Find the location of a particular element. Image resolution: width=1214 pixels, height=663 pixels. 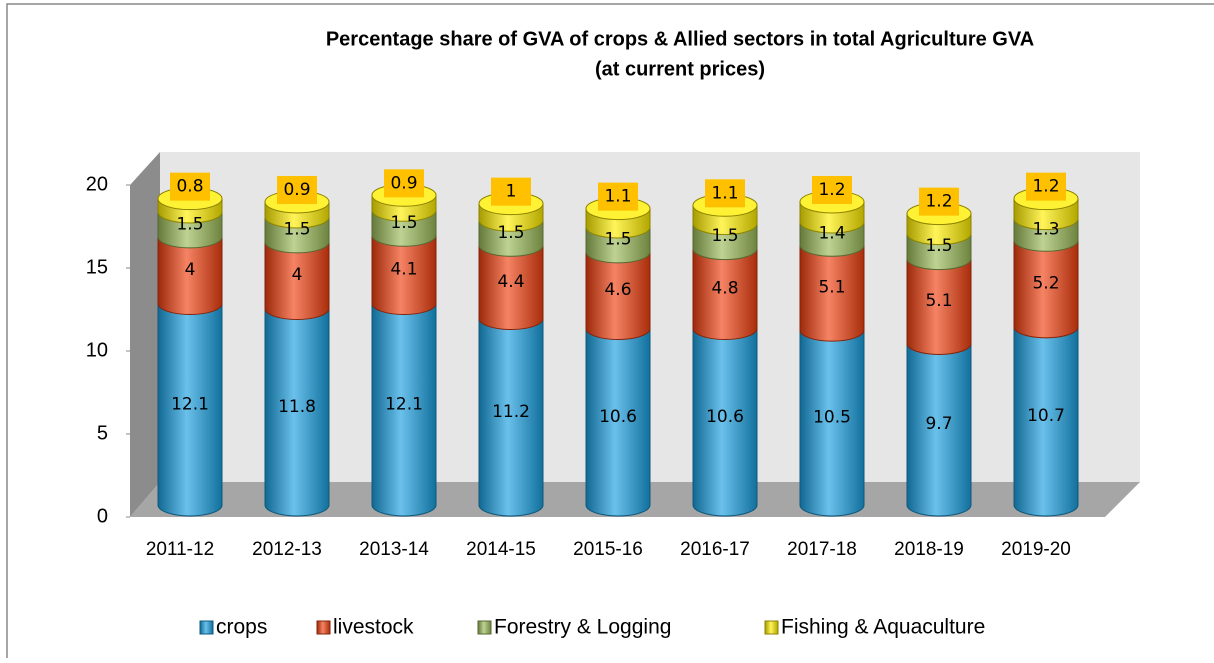

data-label: 10.5 is located at coordinates (832, 418).